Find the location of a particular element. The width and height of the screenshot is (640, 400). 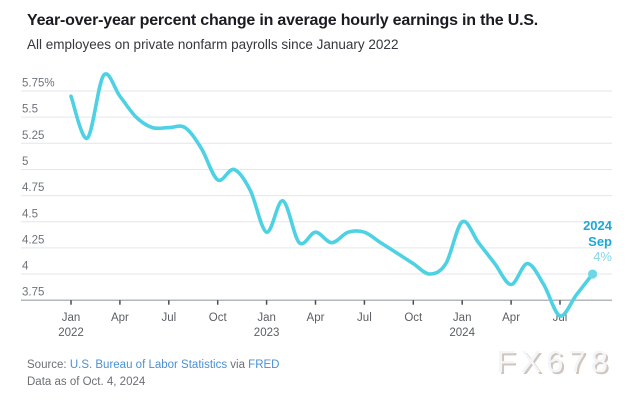

x-tick-year-label: 2022 is located at coordinates (71, 333).